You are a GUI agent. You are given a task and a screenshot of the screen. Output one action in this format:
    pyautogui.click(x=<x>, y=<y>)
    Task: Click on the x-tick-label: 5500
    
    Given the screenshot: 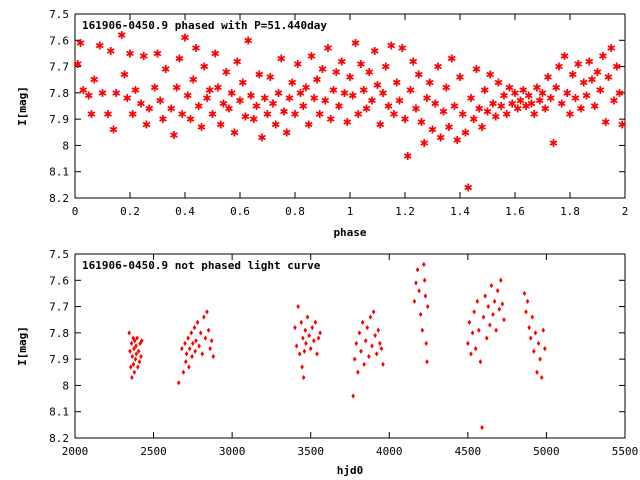 What is the action you would take?
    pyautogui.click(x=625, y=451)
    